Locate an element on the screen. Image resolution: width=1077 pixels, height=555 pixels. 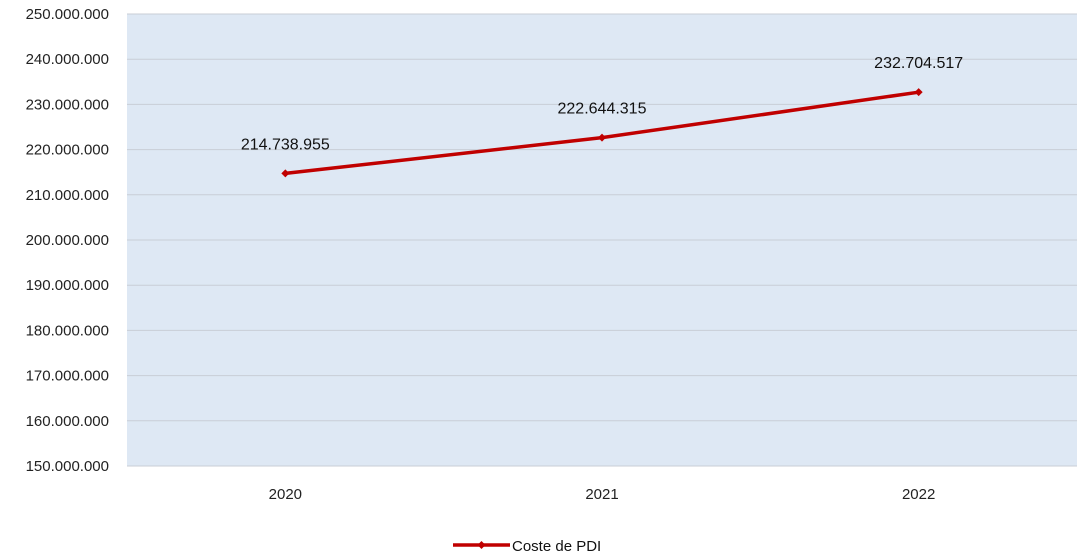
y-tick-label: 190.000.000 is located at coordinates (67, 285).